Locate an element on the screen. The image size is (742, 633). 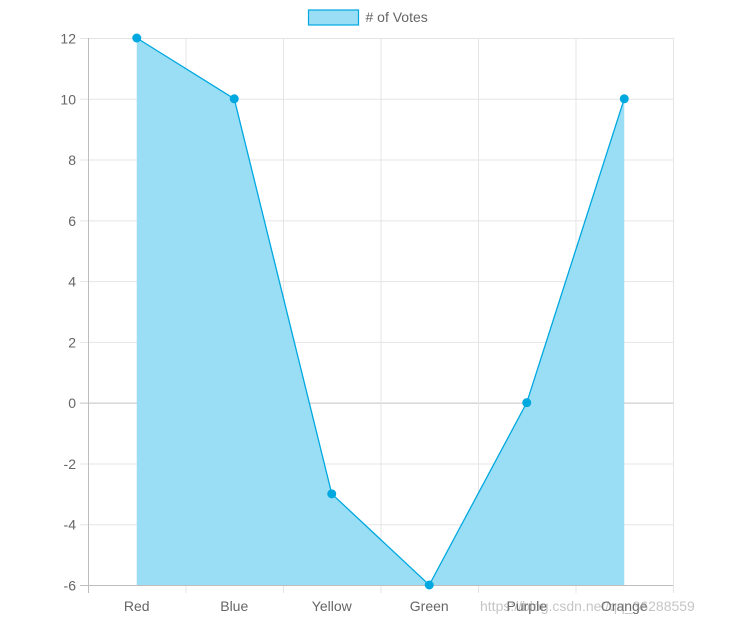
y-tick-label: 6 is located at coordinates (72, 221).